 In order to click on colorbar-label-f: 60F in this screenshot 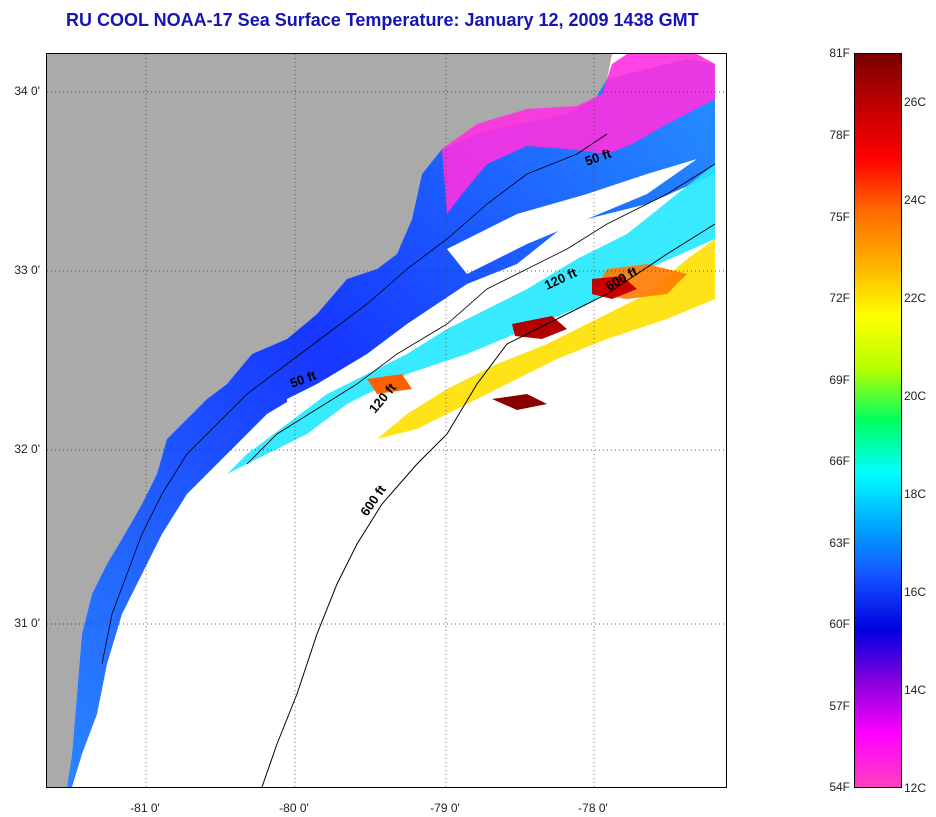, I will do `click(839, 624)`.